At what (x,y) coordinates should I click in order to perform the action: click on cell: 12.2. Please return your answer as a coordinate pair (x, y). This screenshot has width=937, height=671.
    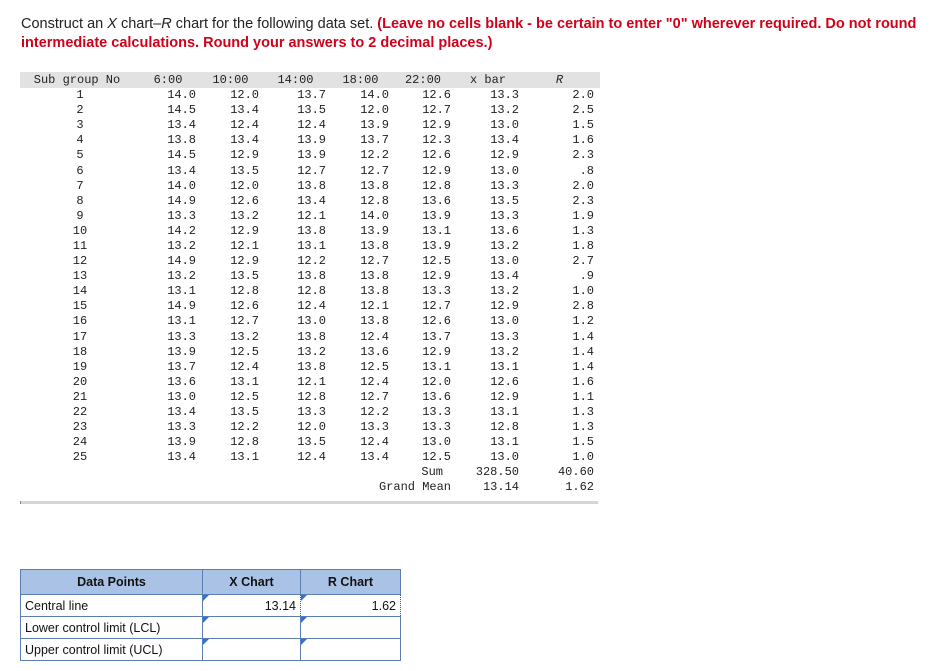
    Looking at the image, I should click on (311, 261).